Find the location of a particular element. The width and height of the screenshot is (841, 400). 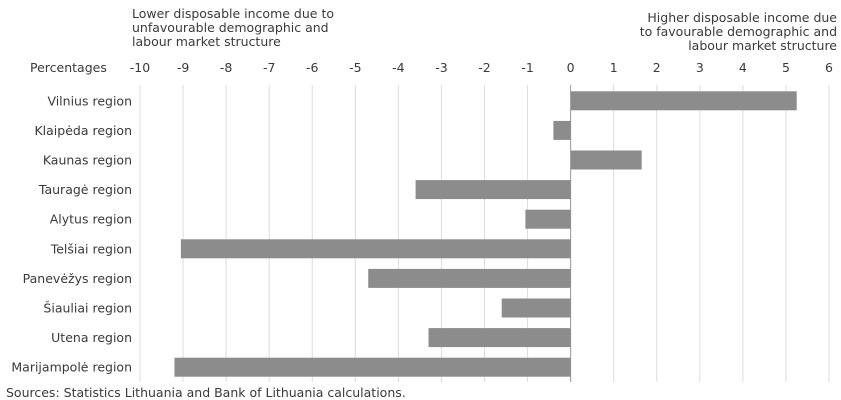

x-tick-label: -4 is located at coordinates (398, 67).